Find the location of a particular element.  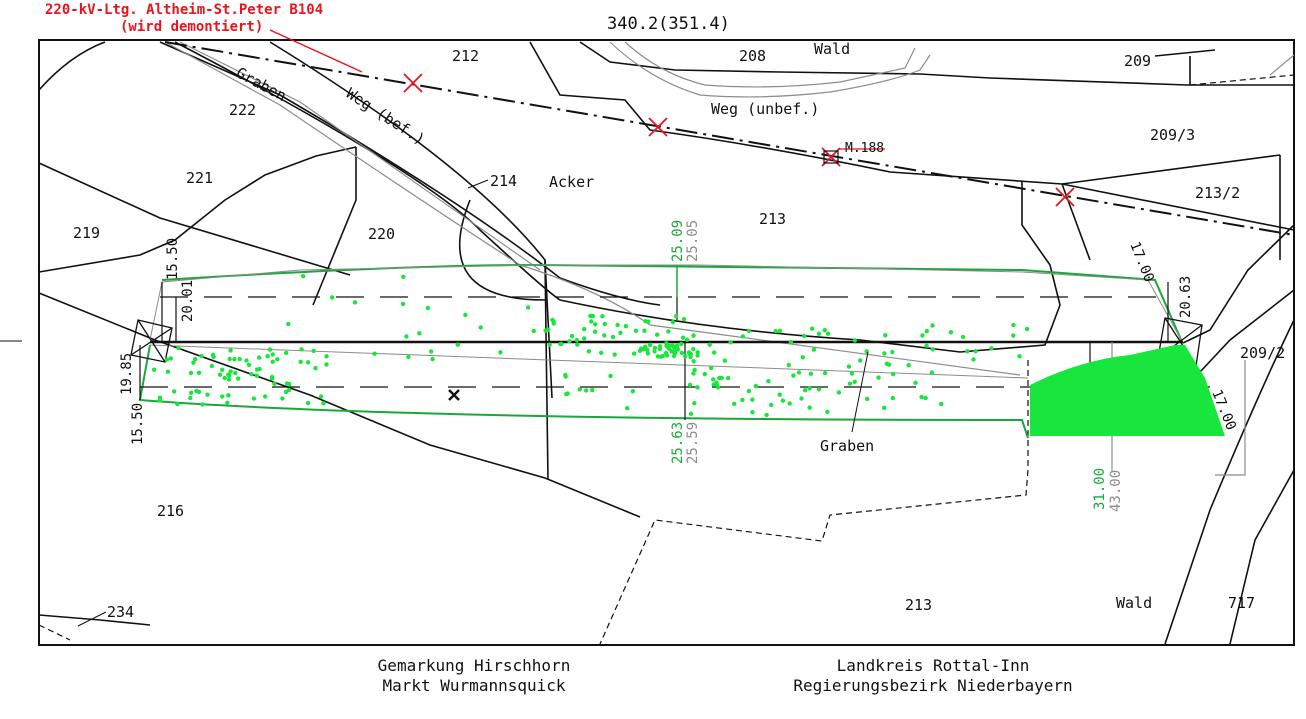

footer-right-line2: Regierungsbezirk Niederbayern is located at coordinates (932, 685).